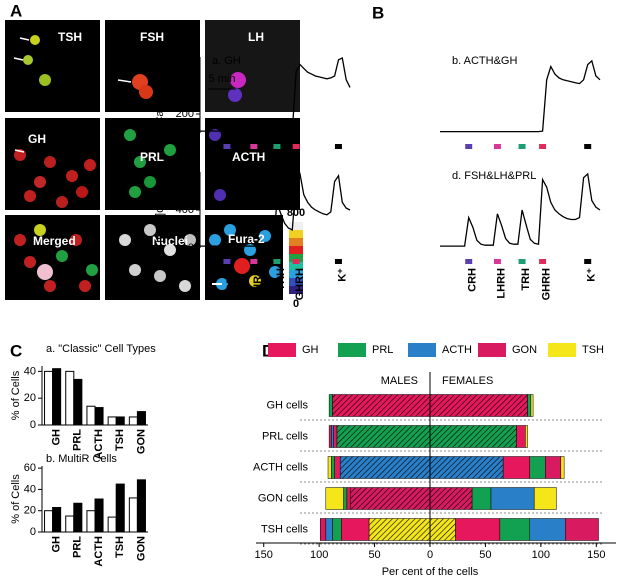 The image size is (636, 584). What do you see at coordinates (283, 498) in the screenshot?
I see `row-label: GON cells` at bounding box center [283, 498].